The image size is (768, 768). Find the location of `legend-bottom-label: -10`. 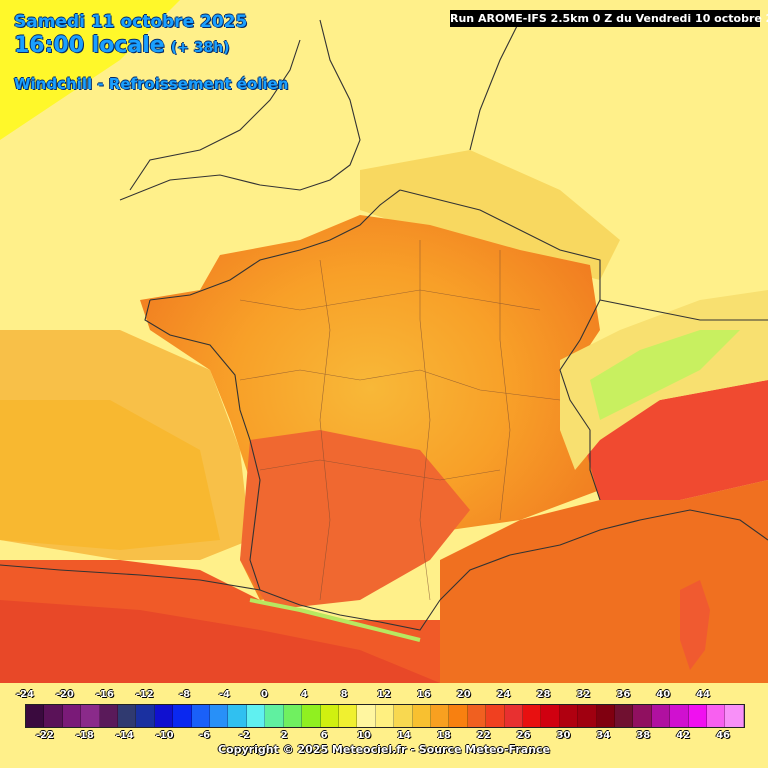

legend-bottom-label: -10 is located at coordinates (164, 735).